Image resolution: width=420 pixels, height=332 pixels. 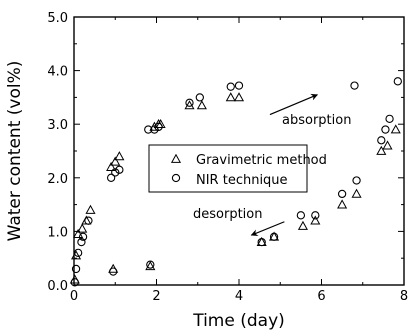 What do you see at coordinates (57, 125) in the screenshot?
I see `y-tick-label: 3.0` at bounding box center [57, 125].